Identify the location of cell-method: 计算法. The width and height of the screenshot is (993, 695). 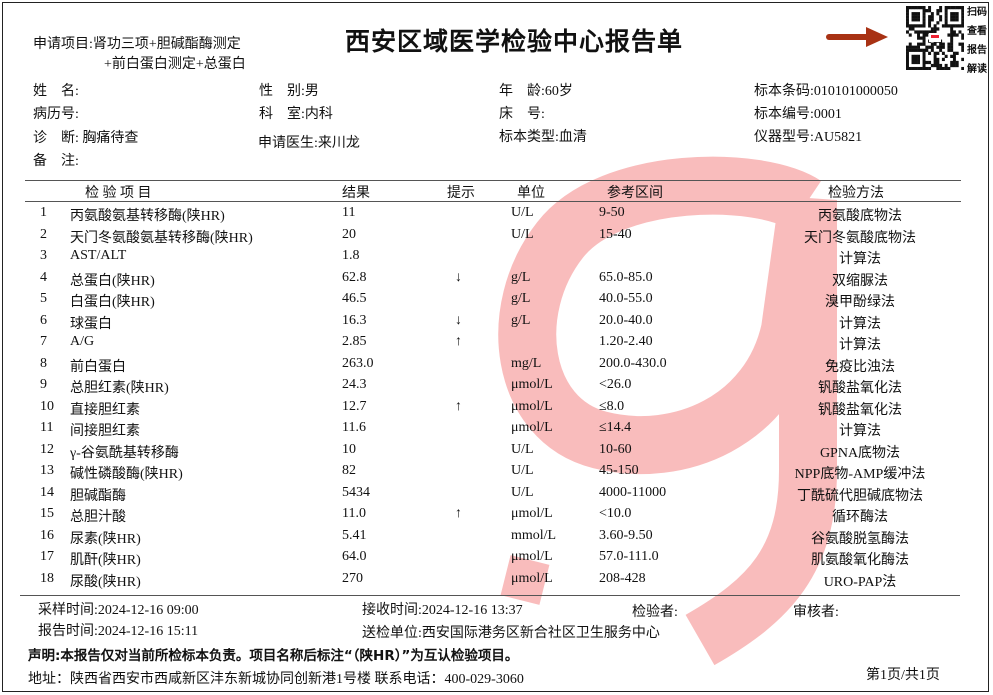
(860, 431).